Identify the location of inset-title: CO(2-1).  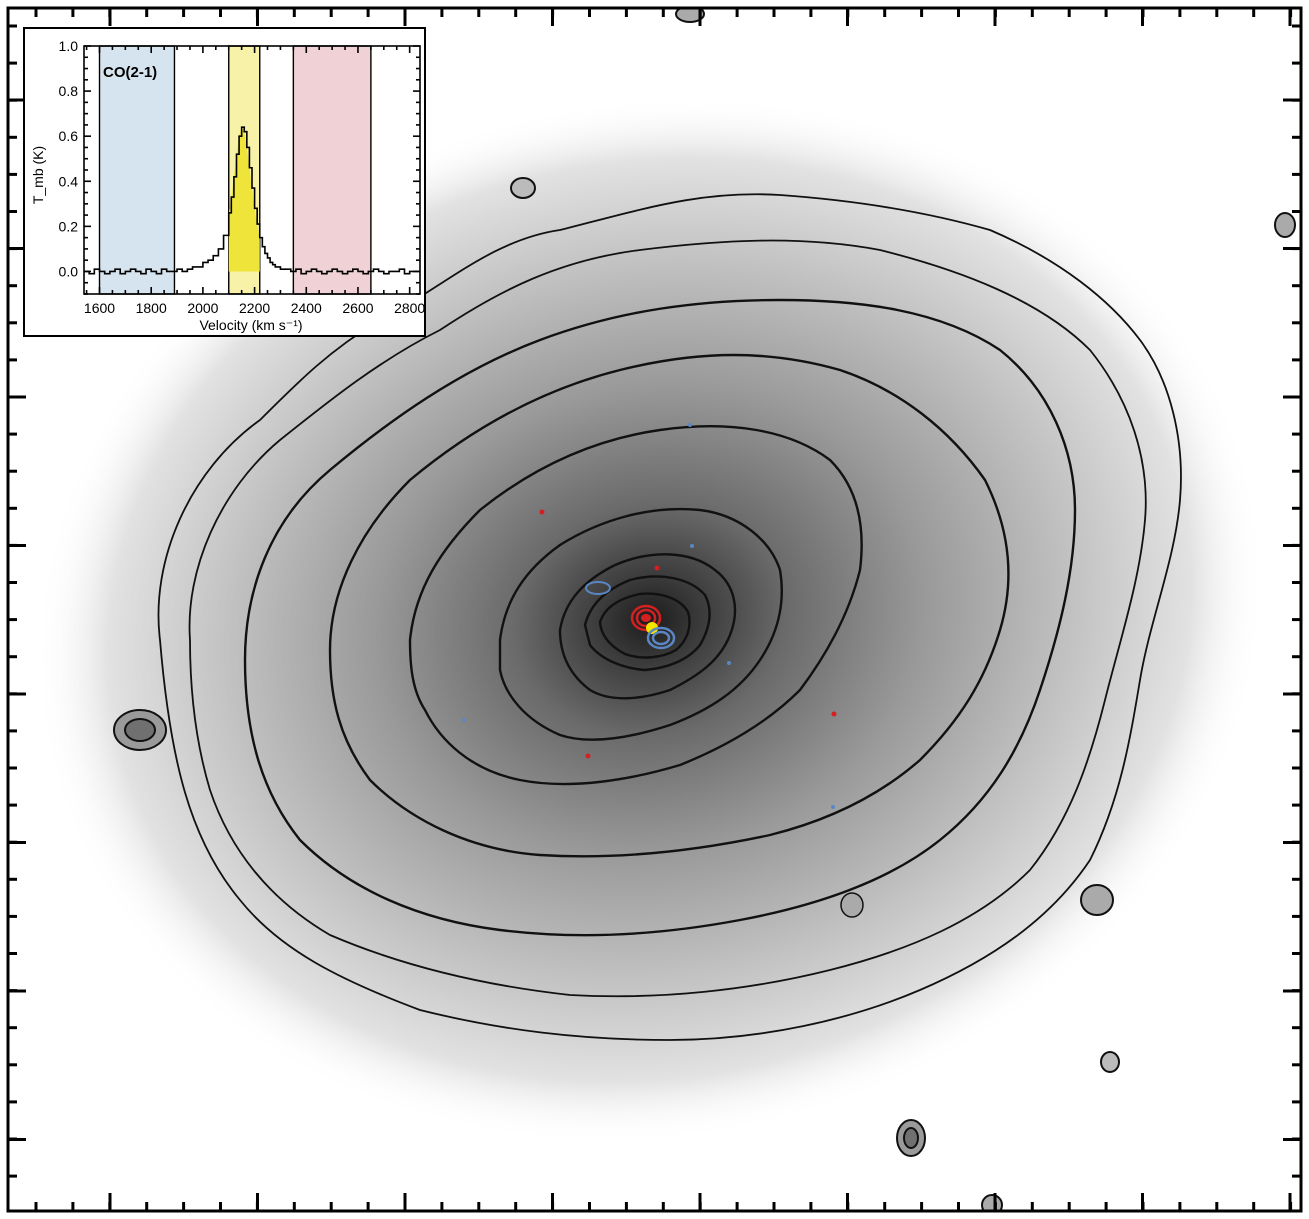
(130, 72).